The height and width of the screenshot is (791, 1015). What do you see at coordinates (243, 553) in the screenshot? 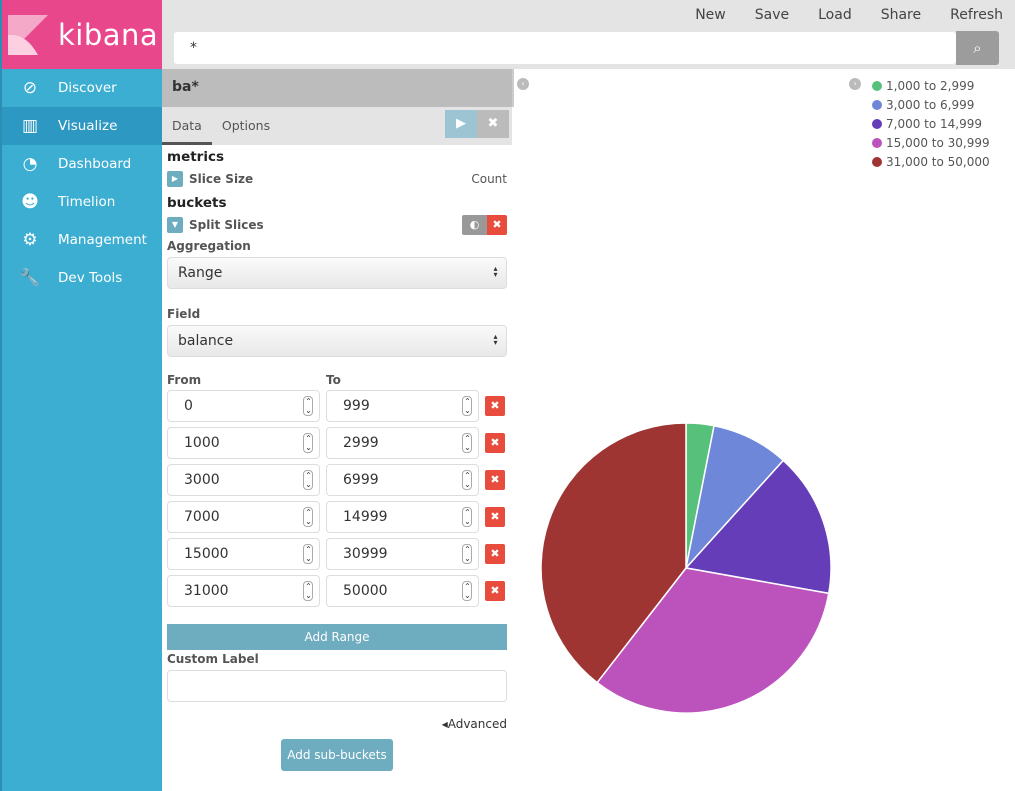
I see `range-from-input: 15000` at bounding box center [243, 553].